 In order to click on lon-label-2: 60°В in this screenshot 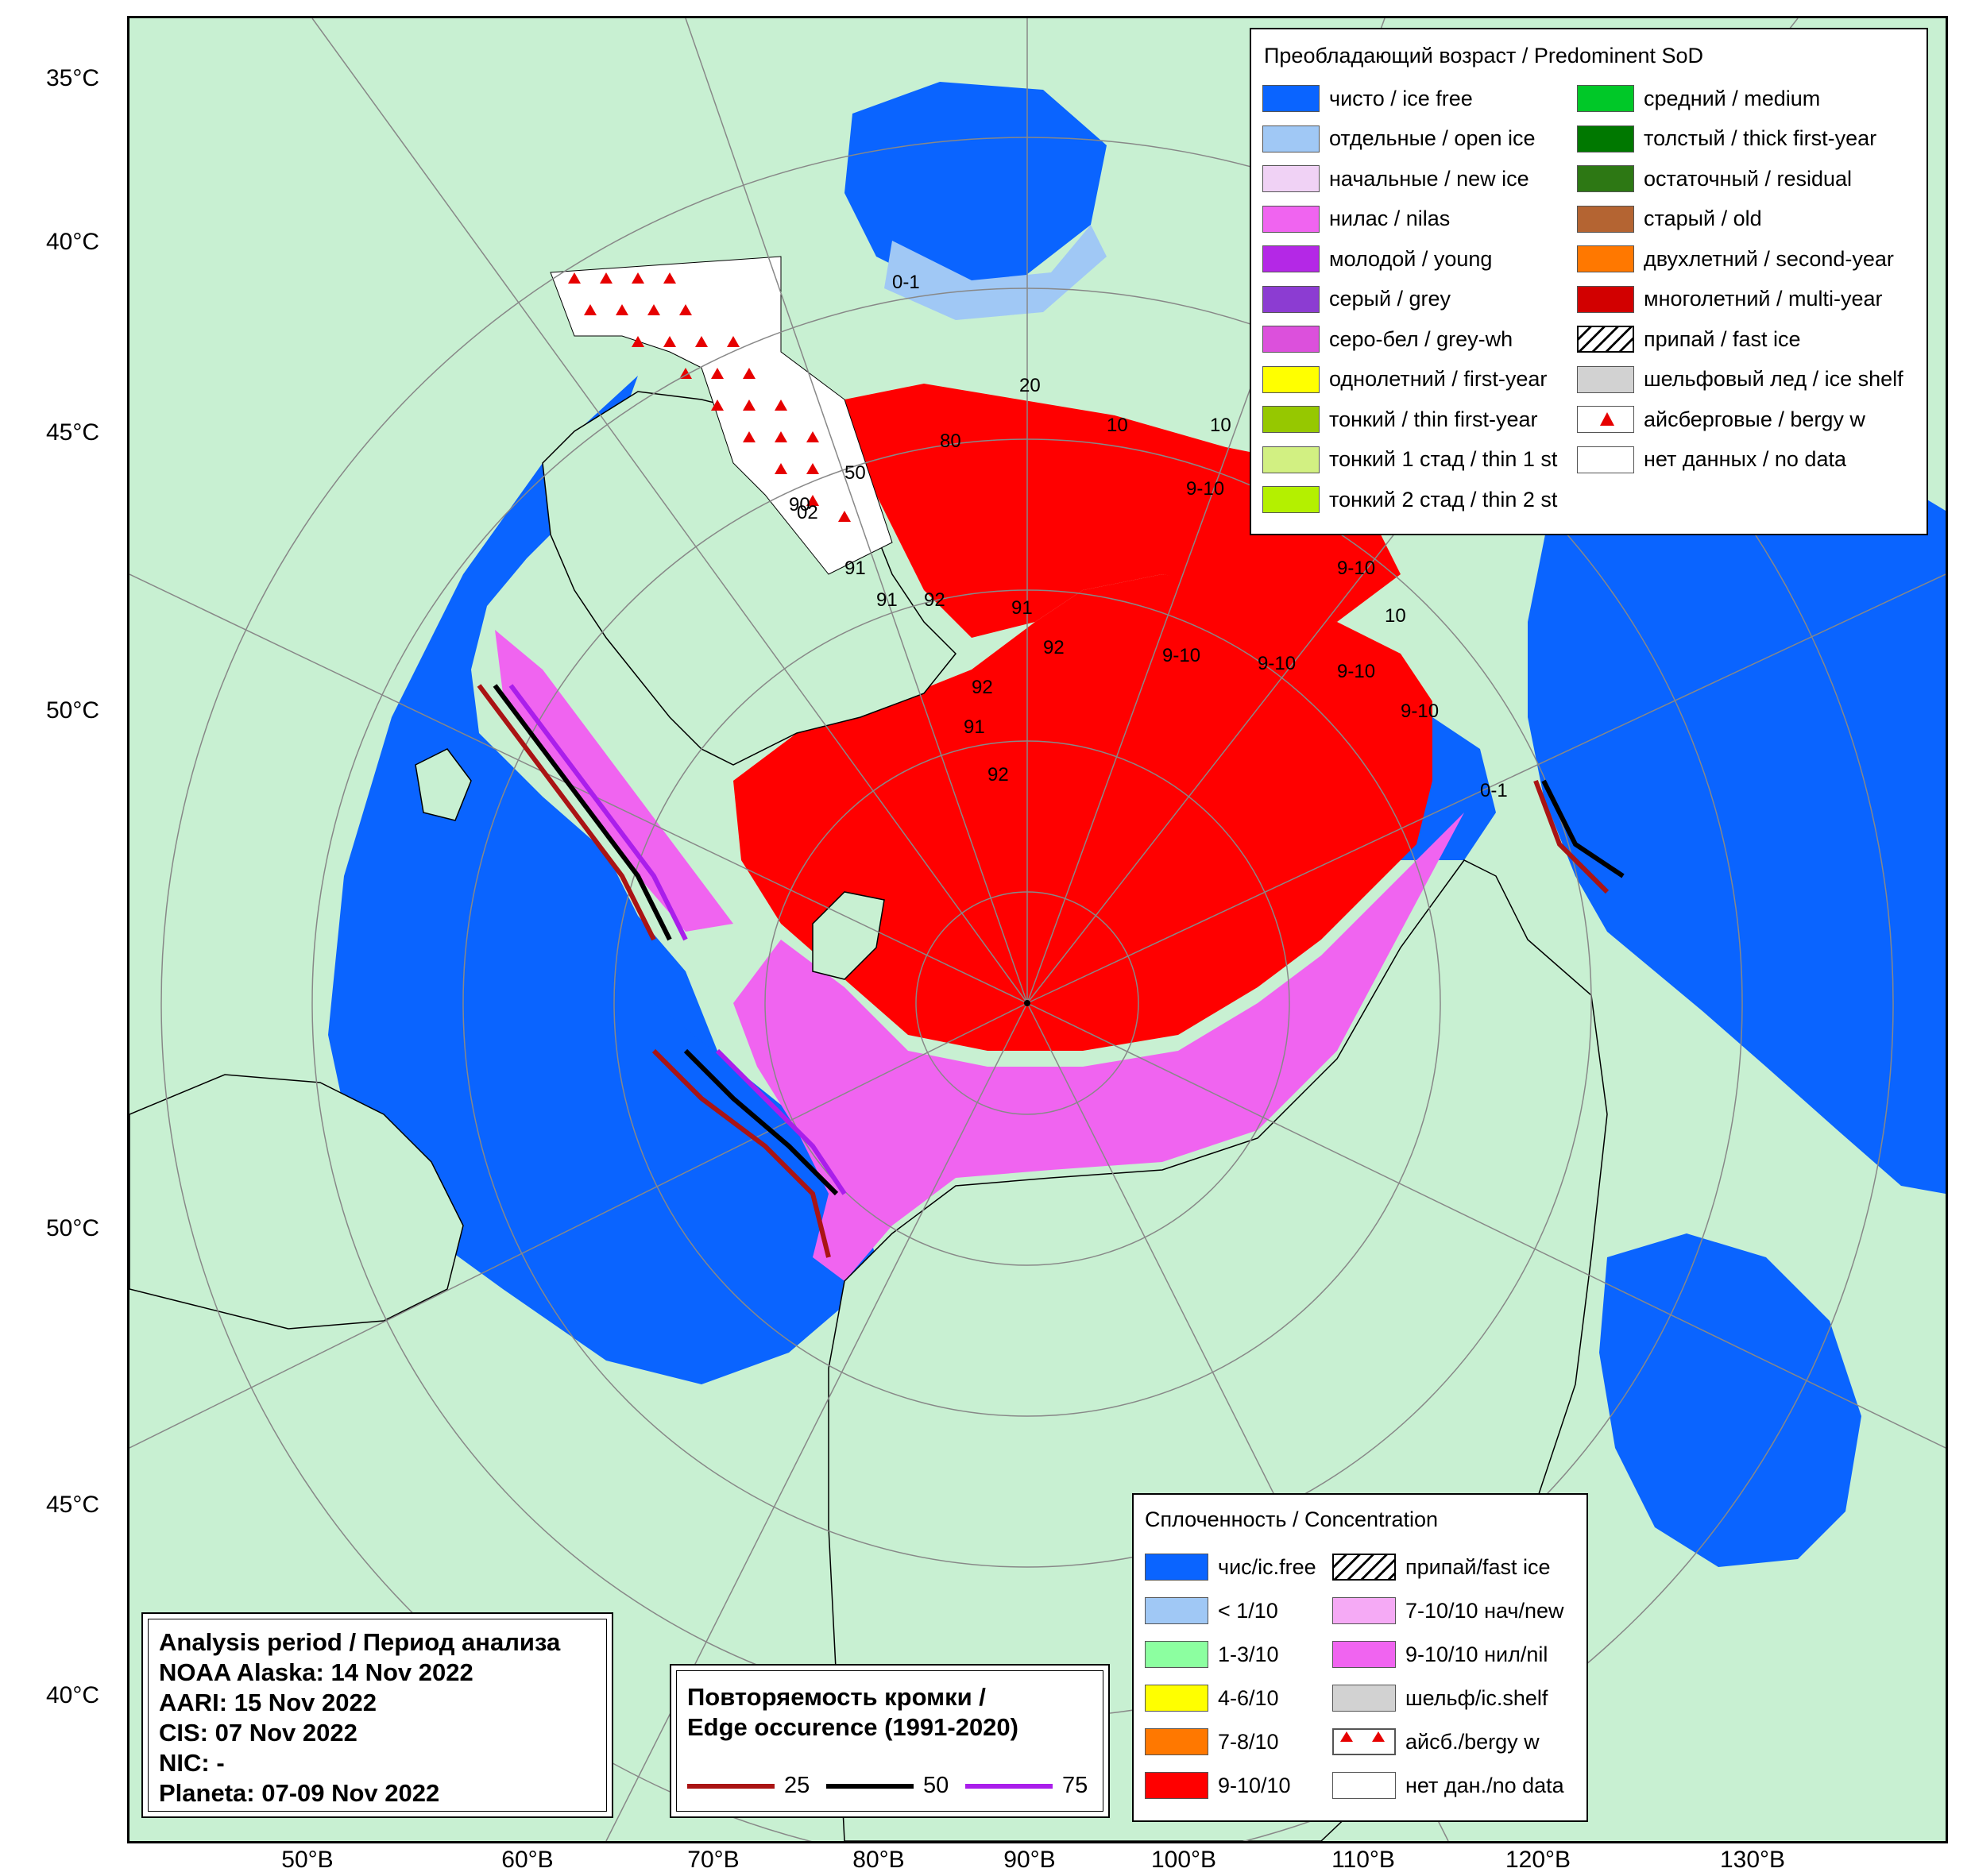, I will do `click(527, 1860)`.